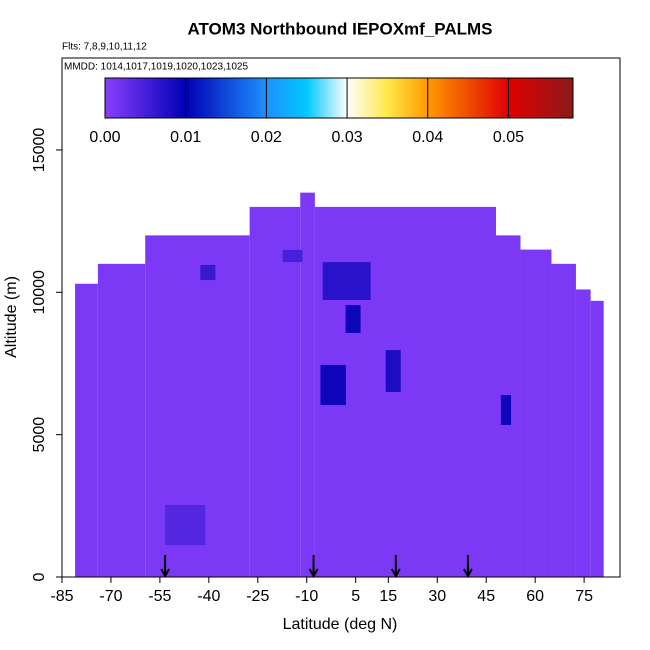 Image resolution: width=650 pixels, height=650 pixels. I want to click on colorbar, so click(339, 98).